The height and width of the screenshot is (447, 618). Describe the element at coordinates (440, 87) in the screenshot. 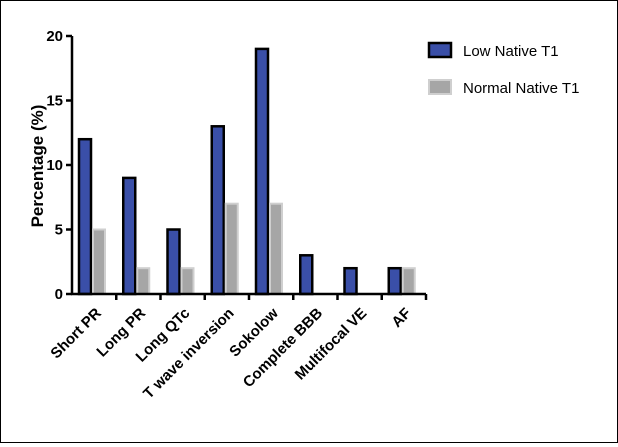

I see `legend-swatch-normal` at that location.